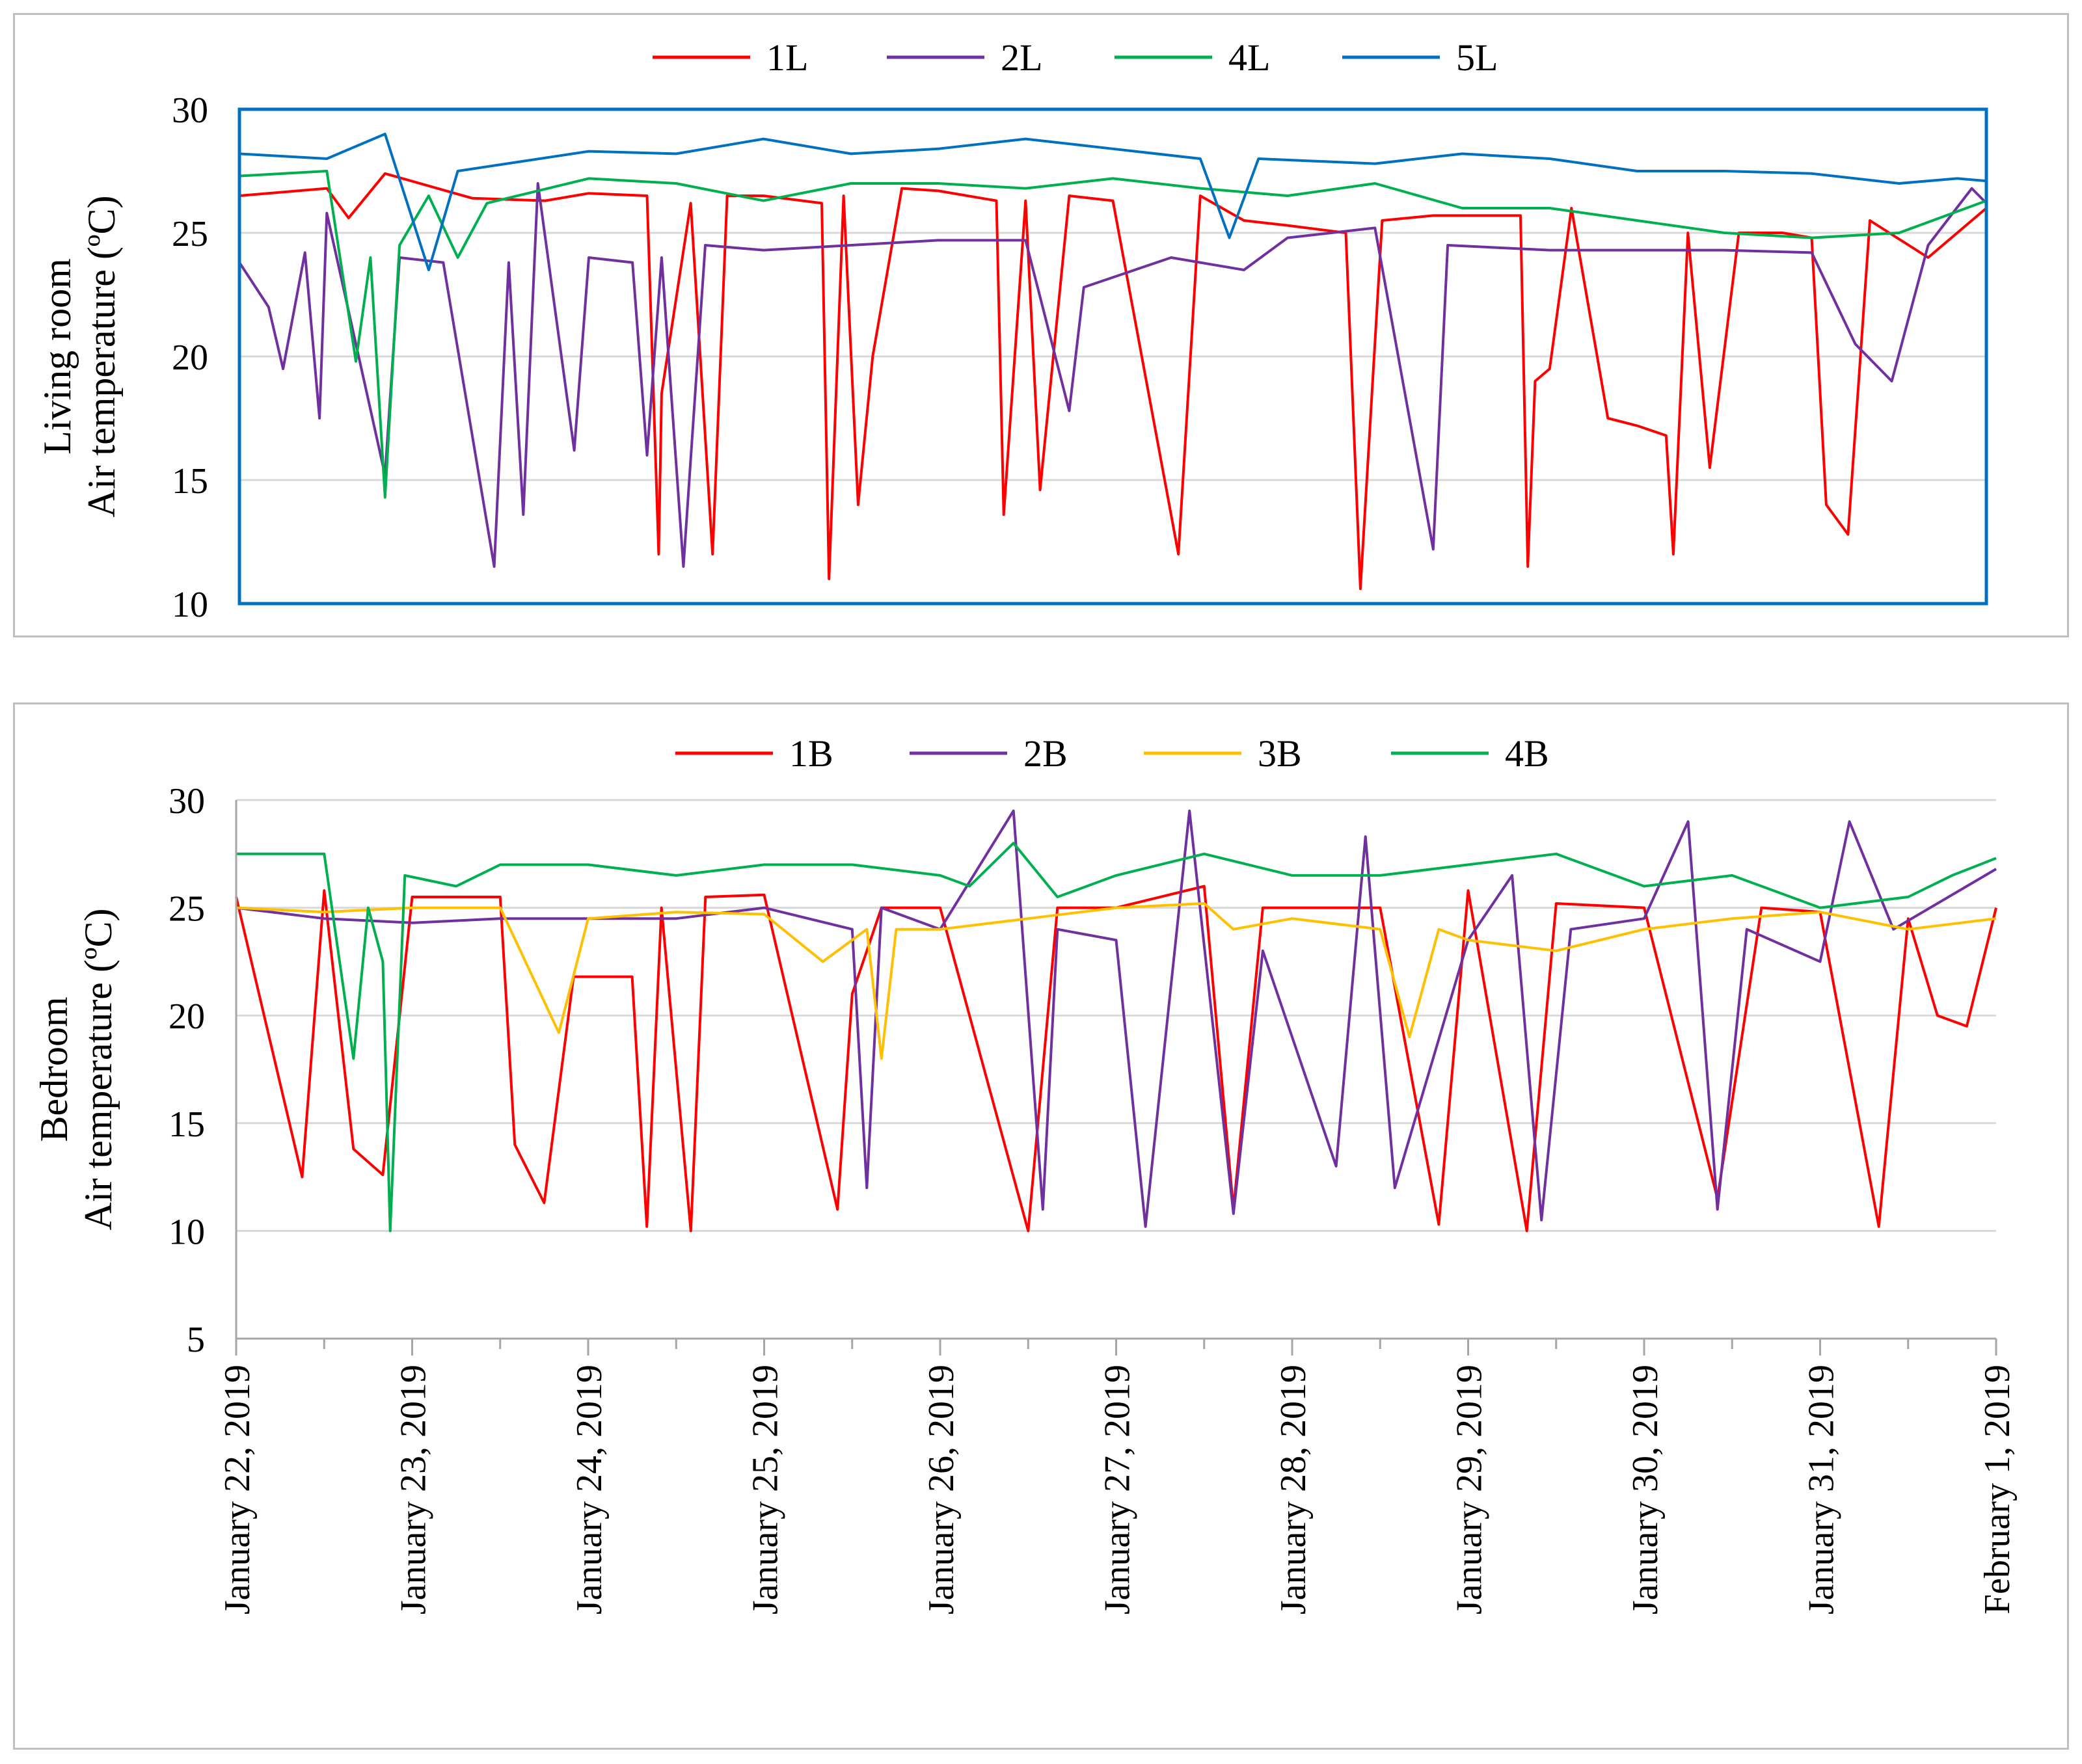  Describe the element at coordinates (1113, 202) in the screenshot. I see `series-line-5L` at that location.